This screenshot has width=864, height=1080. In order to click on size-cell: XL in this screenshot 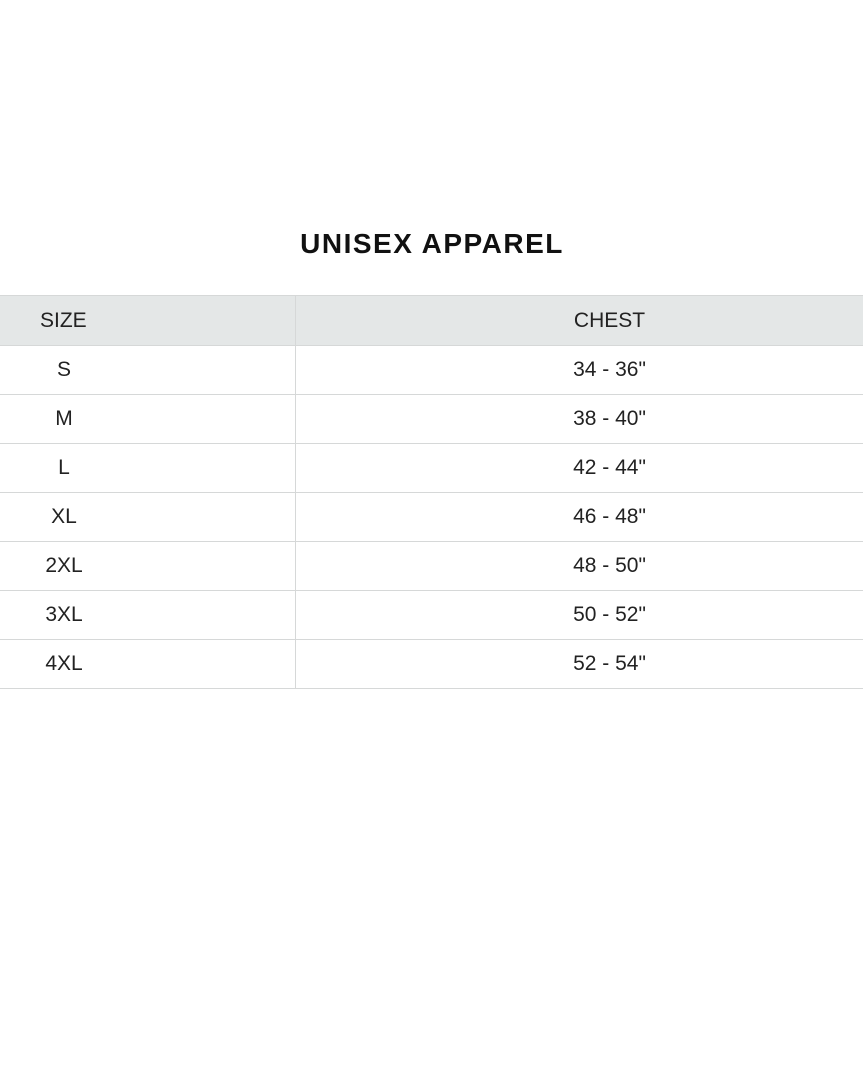, I will do `click(148, 517)`.